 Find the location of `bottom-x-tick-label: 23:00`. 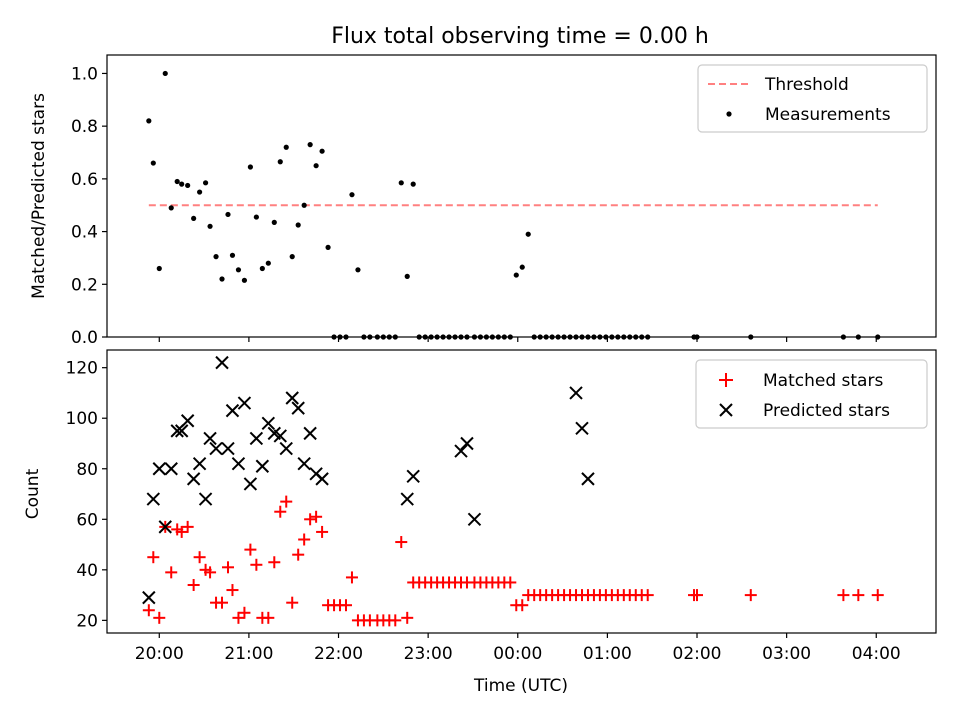

bottom-x-tick-label: 23:00 is located at coordinates (428, 654).